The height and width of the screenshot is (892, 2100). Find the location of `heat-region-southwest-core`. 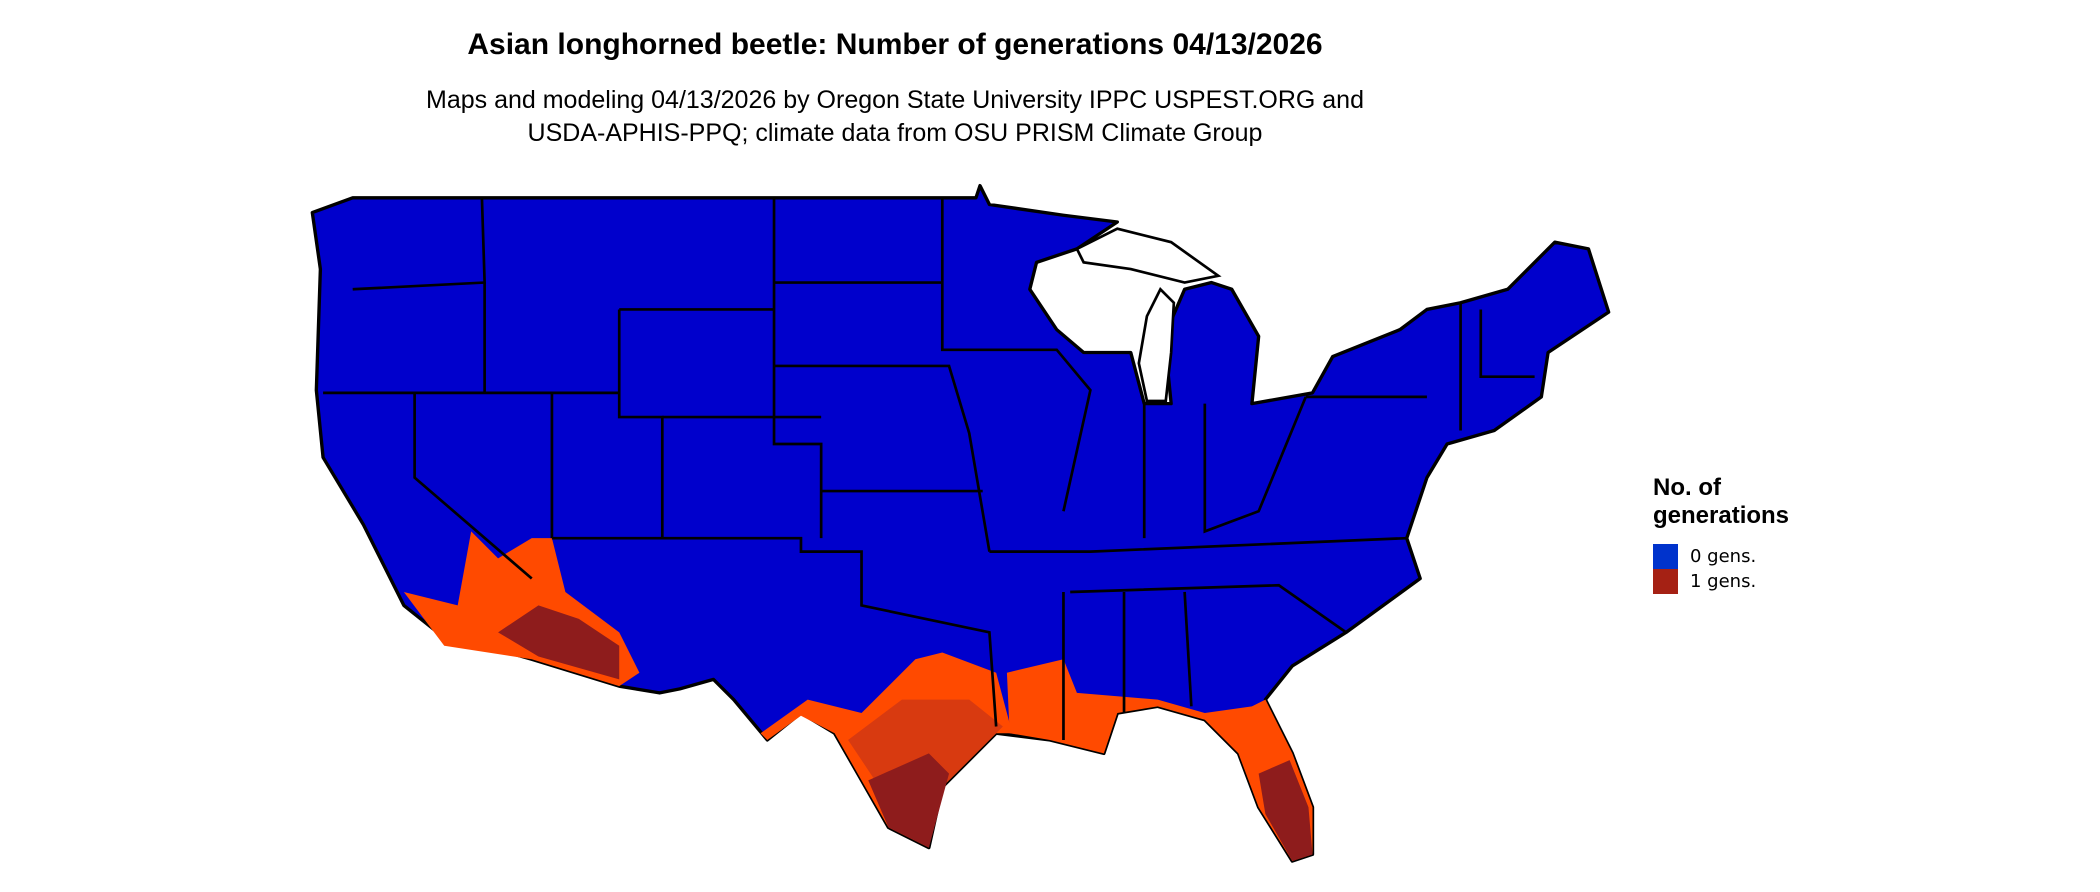

heat-region-southwest-core is located at coordinates (559, 642).